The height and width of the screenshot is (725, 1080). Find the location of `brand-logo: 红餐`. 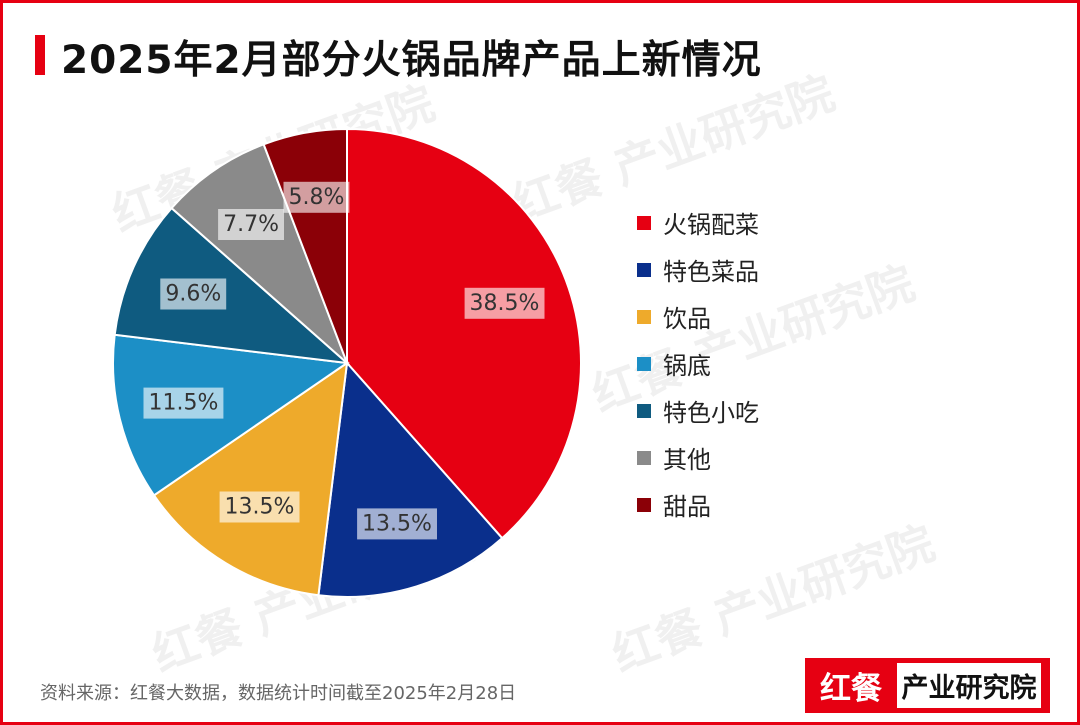

brand-logo: 红餐 is located at coordinates (851, 689).